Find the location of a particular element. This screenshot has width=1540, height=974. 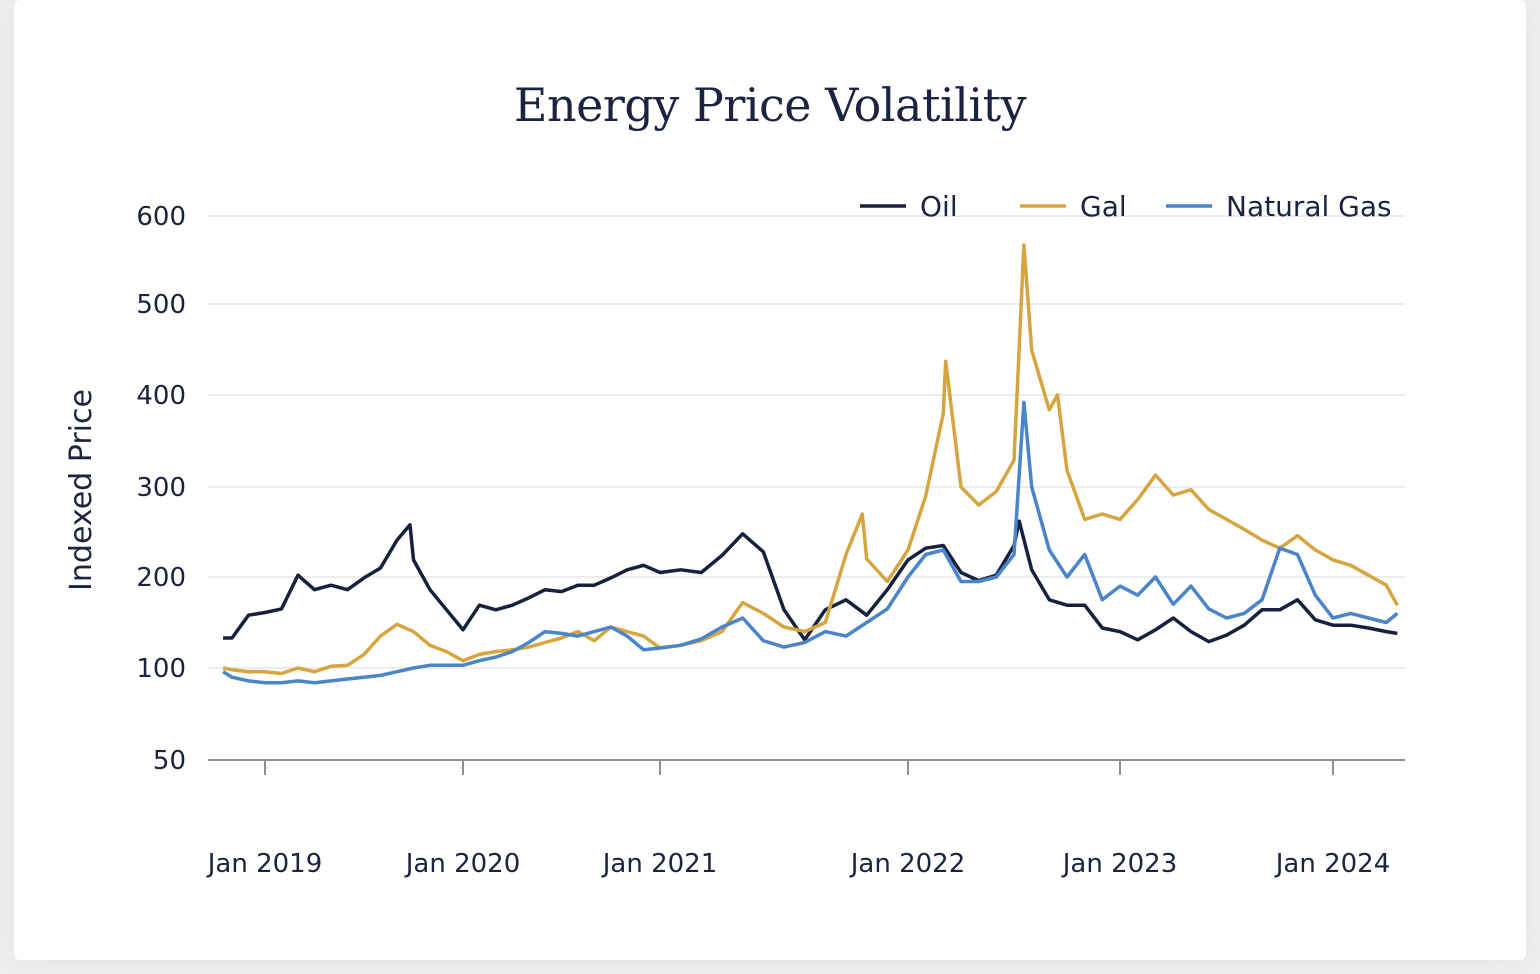

y-tick-label: 300 is located at coordinates (161, 488).